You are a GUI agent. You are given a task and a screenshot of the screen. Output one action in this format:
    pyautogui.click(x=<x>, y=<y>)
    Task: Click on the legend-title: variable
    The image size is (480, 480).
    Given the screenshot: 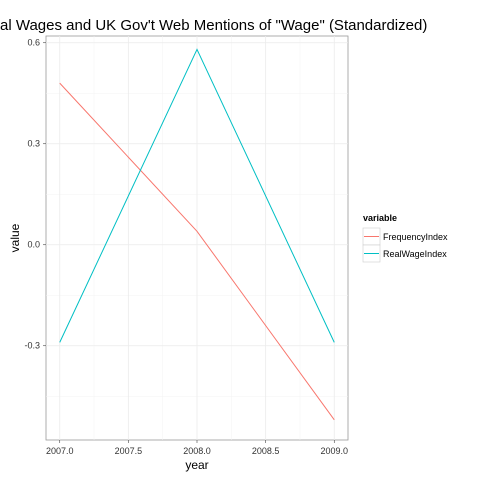 What is the action you would take?
    pyautogui.click(x=380, y=218)
    